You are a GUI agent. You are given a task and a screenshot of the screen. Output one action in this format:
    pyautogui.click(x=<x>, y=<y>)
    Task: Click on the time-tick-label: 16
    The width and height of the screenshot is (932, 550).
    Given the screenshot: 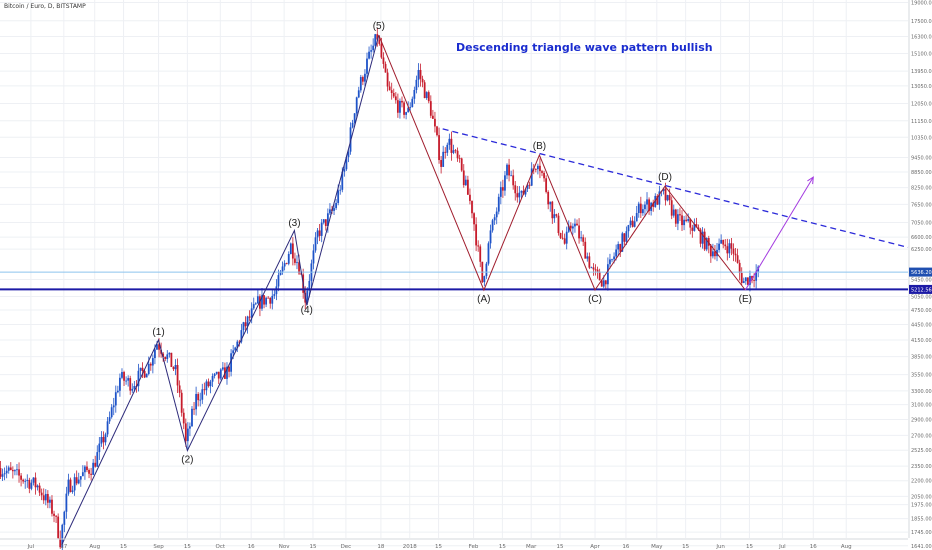 What is the action you would take?
    pyautogui.click(x=625, y=547)
    